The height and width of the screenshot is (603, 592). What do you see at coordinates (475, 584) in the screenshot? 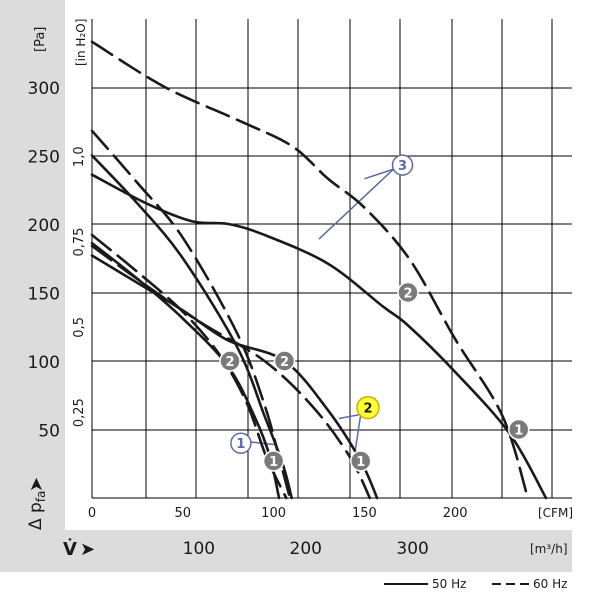
I see `legend: 50 Hz 60 Hz` at bounding box center [475, 584].